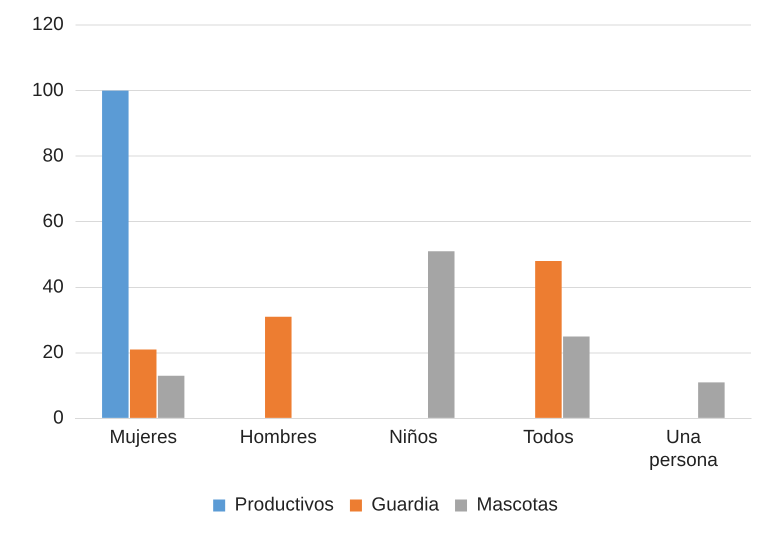  I want to click on x-tick-label: Niños, so click(413, 437).